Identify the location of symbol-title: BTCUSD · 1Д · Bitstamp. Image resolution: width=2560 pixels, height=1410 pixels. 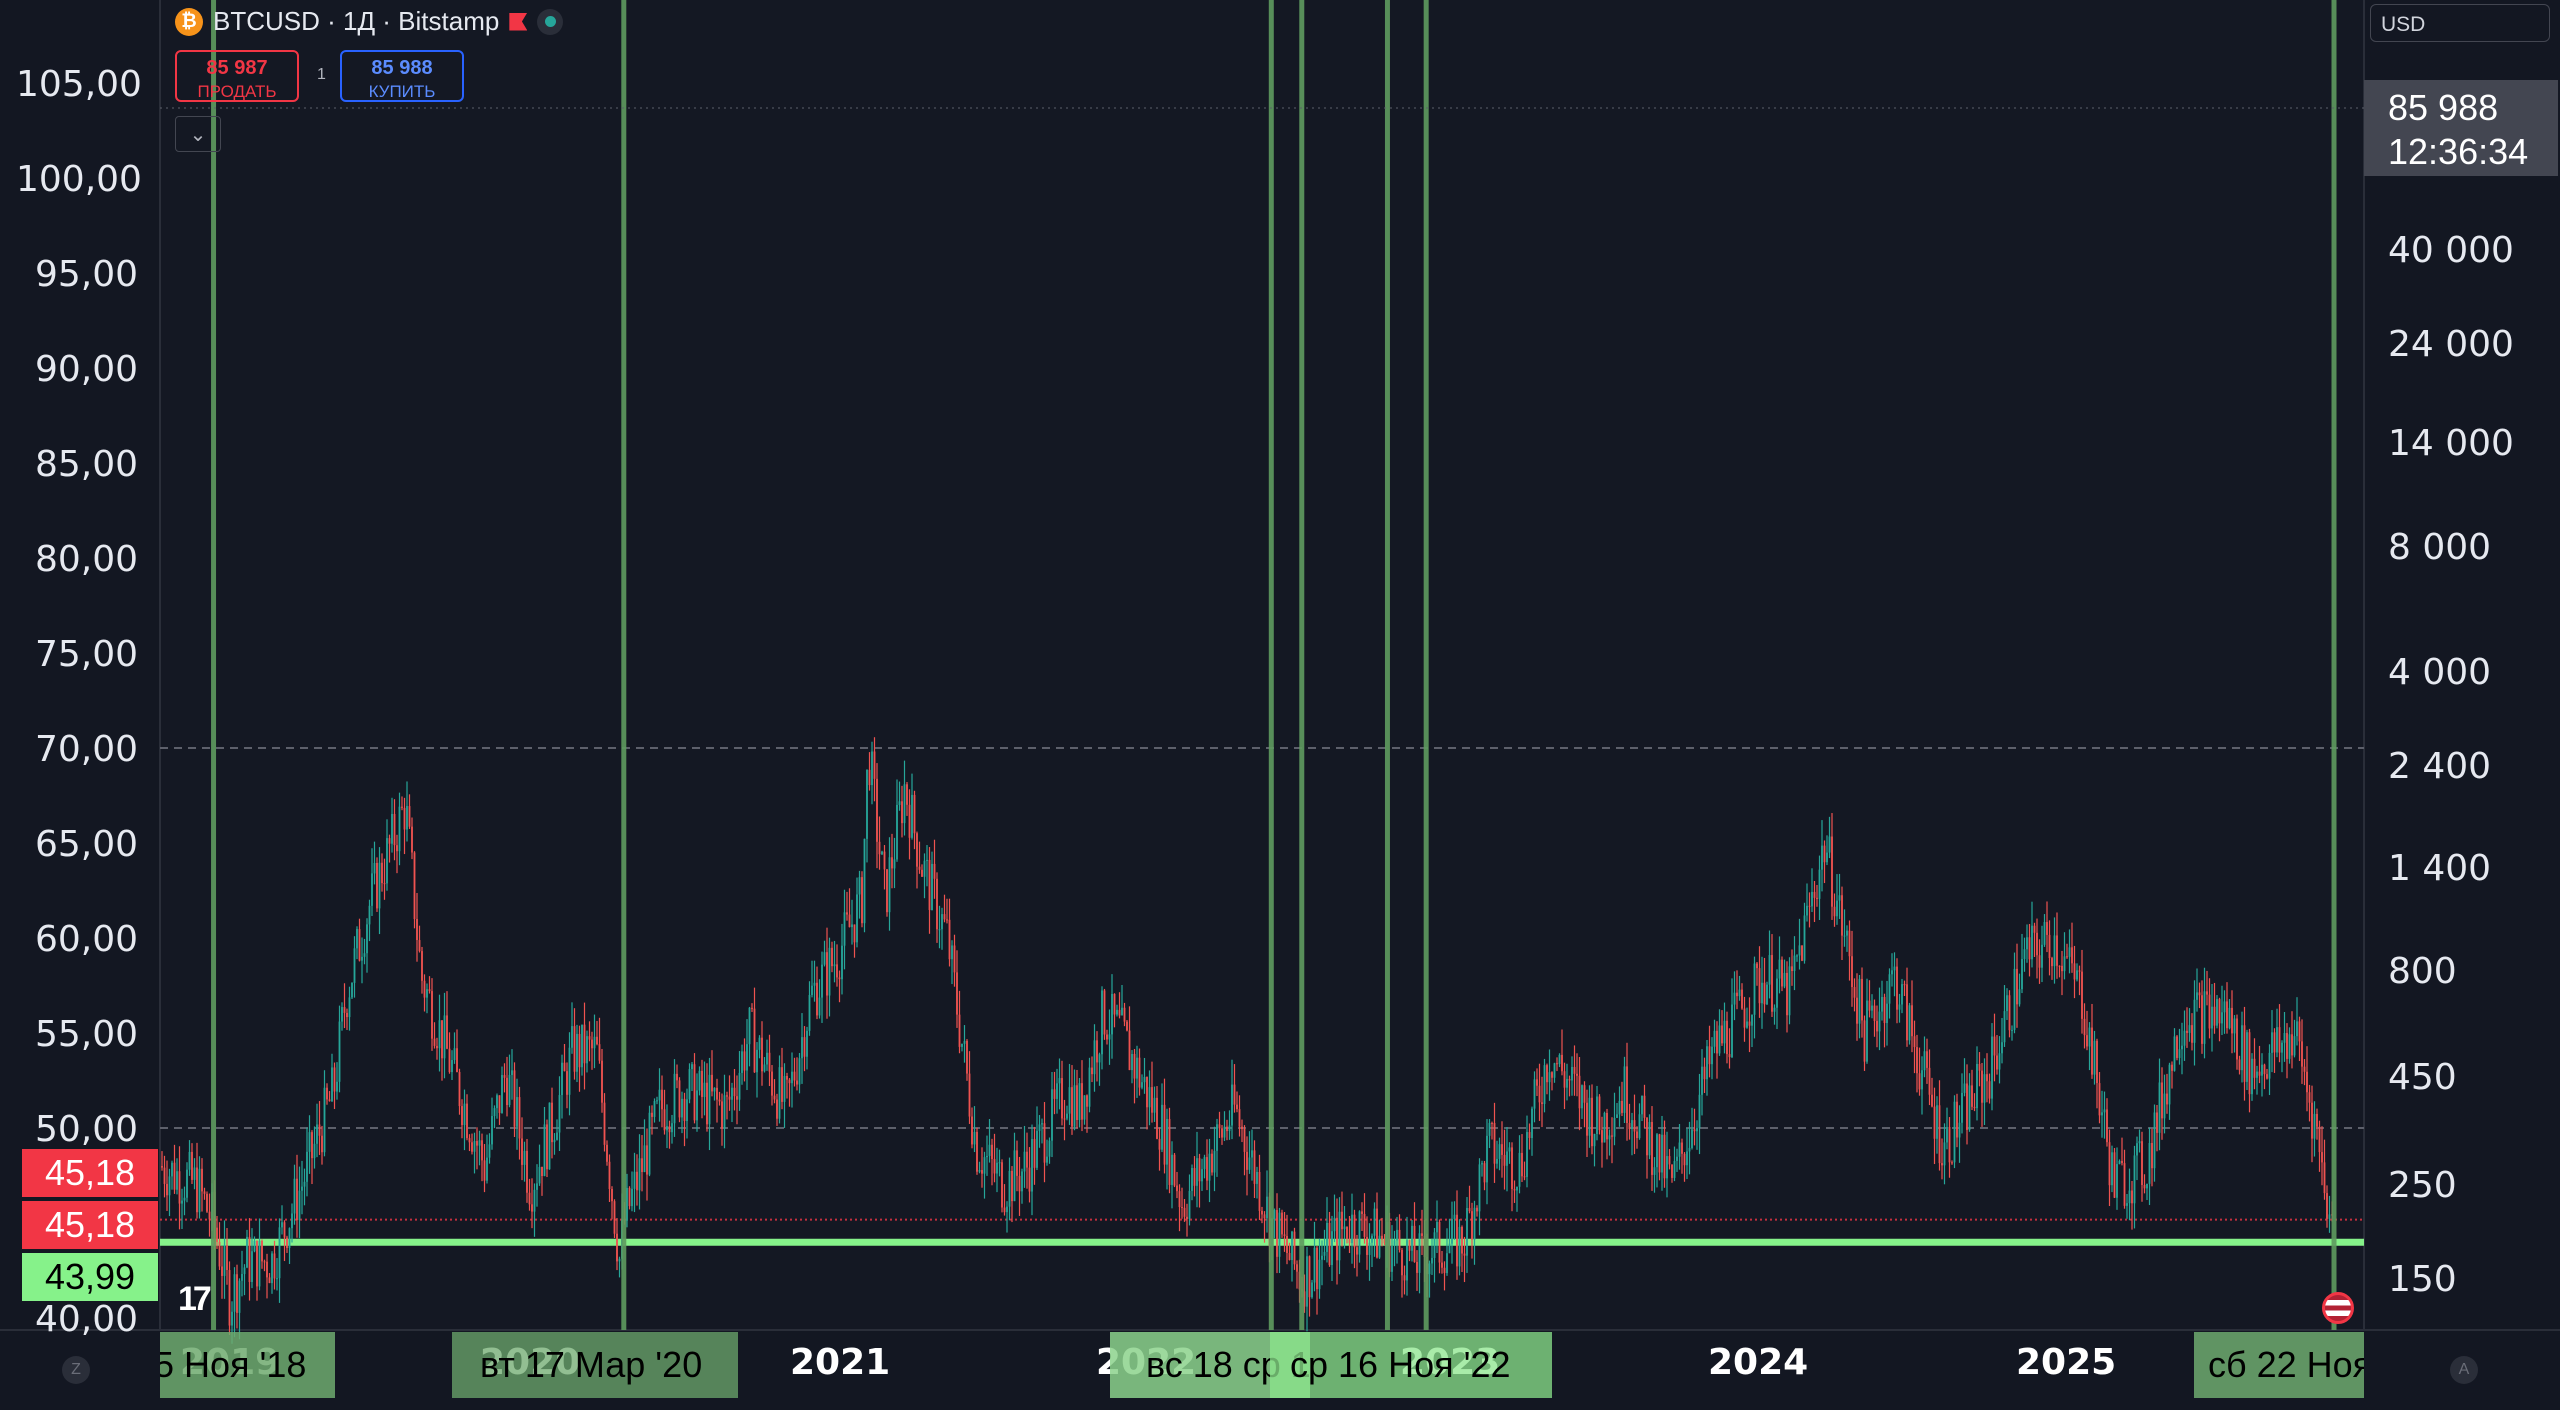
(356, 21).